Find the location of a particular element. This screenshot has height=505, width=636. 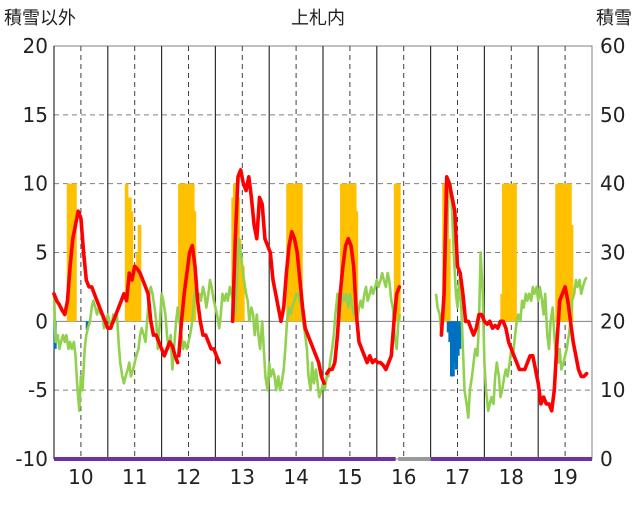

x-tick-label: 12 is located at coordinates (188, 477).